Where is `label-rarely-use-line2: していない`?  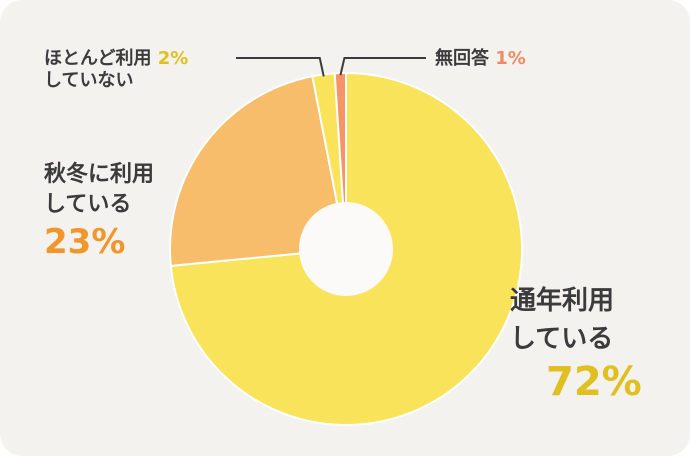
label-rarely-use-line2: していない is located at coordinates (89, 80).